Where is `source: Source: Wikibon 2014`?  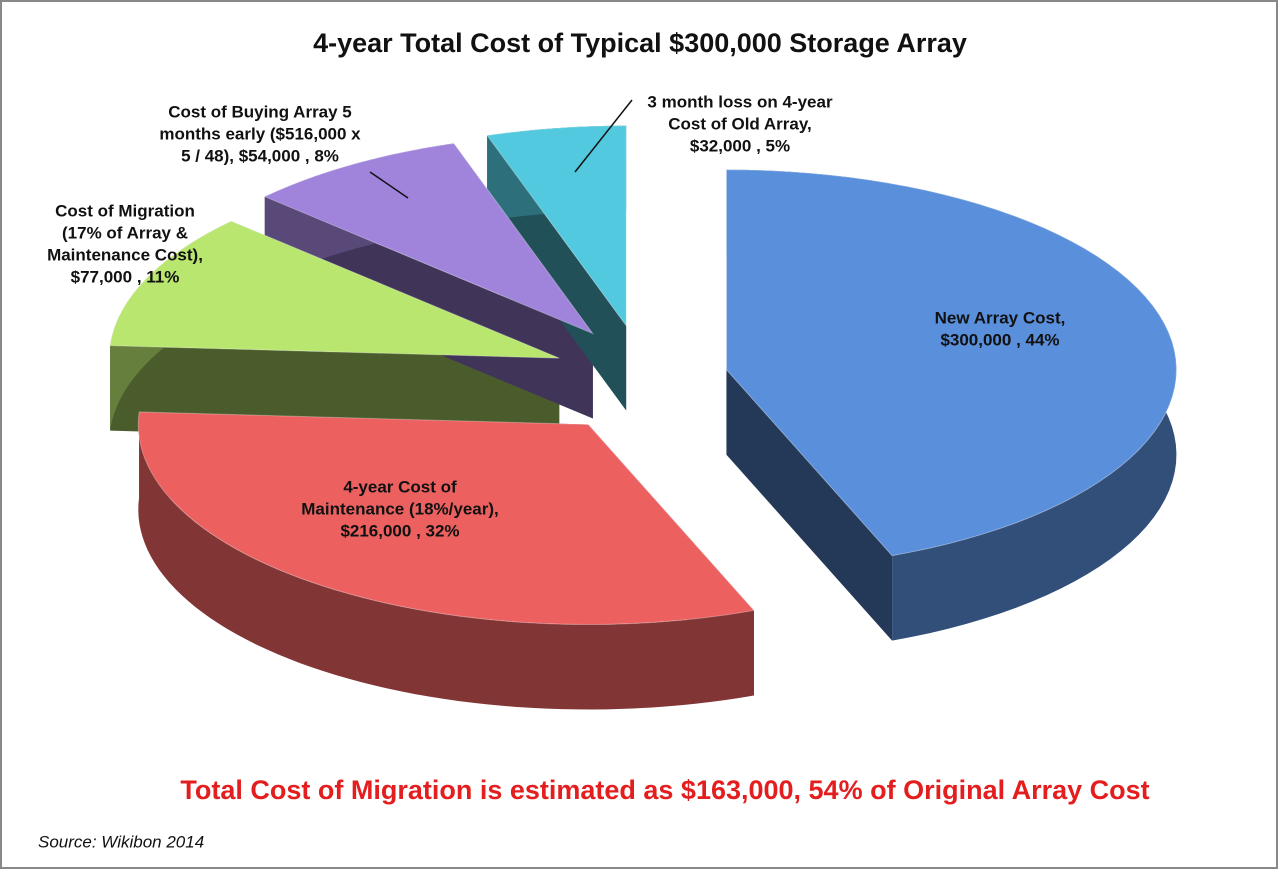
source: Source: Wikibon 2014 is located at coordinates (121, 841).